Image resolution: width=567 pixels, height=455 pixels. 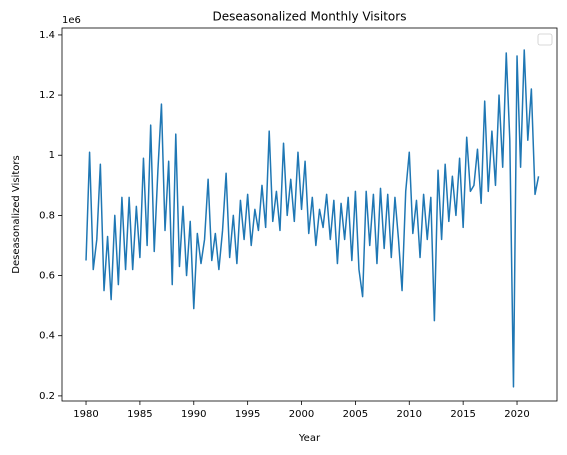 I want to click on y-tick-label: 0.4, so click(x=47, y=336).